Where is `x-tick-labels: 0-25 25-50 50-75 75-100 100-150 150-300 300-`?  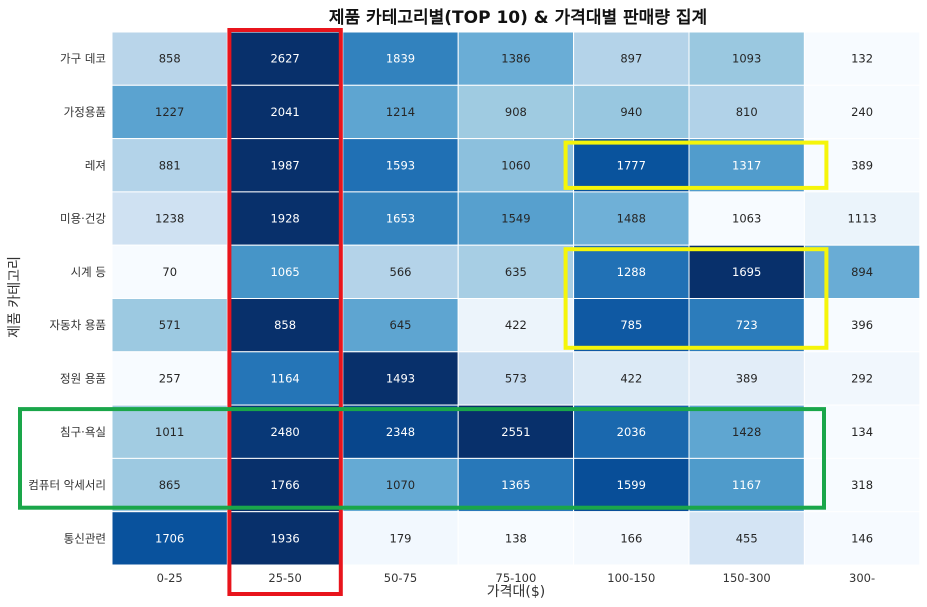 x-tick-labels: 0-25 25-50 50-75 75-100 100-150 150-300 300- is located at coordinates (516, 578).